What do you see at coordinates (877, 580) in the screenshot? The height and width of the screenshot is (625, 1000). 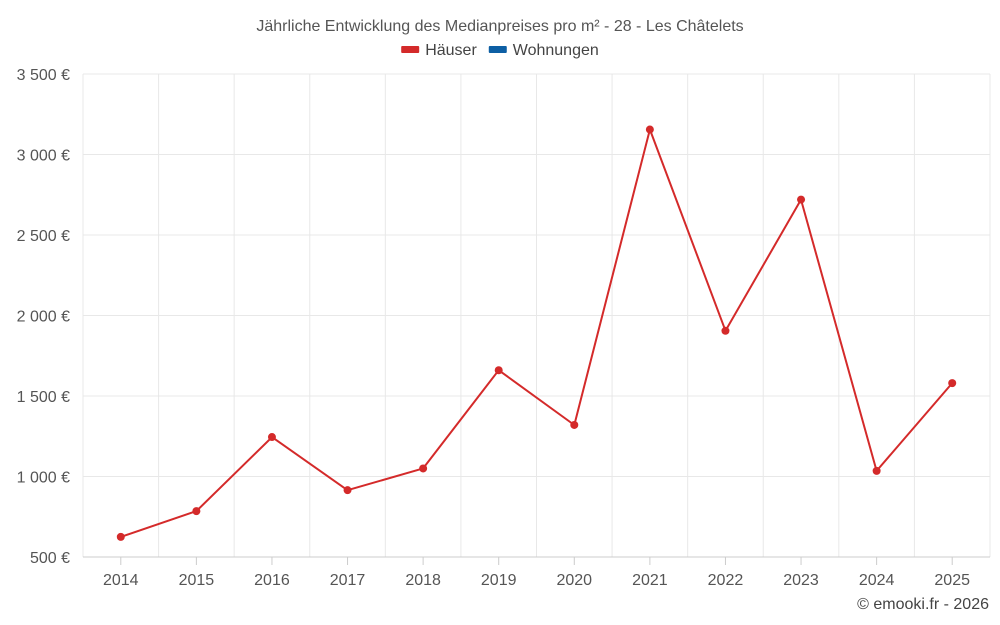 I see `x-tick-label: 2024` at bounding box center [877, 580].